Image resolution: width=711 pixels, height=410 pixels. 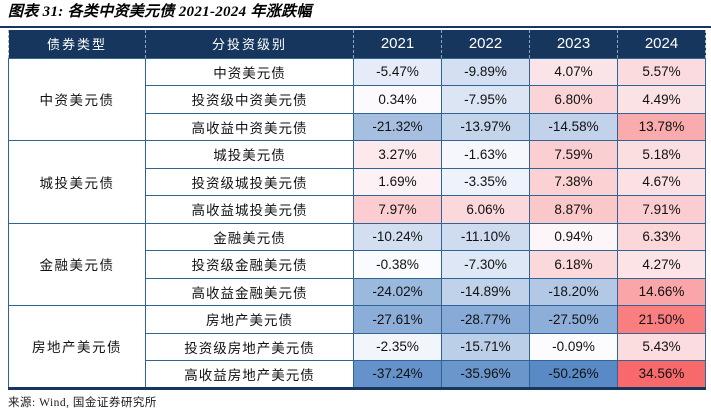 I want to click on grade-cell: 高收益城投美元债, so click(x=249, y=209).